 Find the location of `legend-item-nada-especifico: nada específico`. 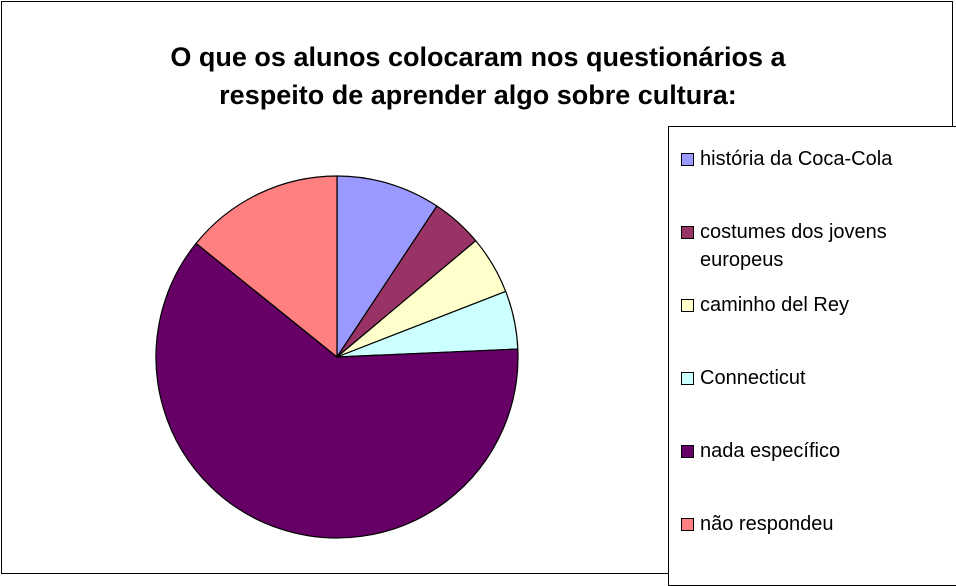

legend-item-nada-especifico: nada específico is located at coordinates (818, 451).